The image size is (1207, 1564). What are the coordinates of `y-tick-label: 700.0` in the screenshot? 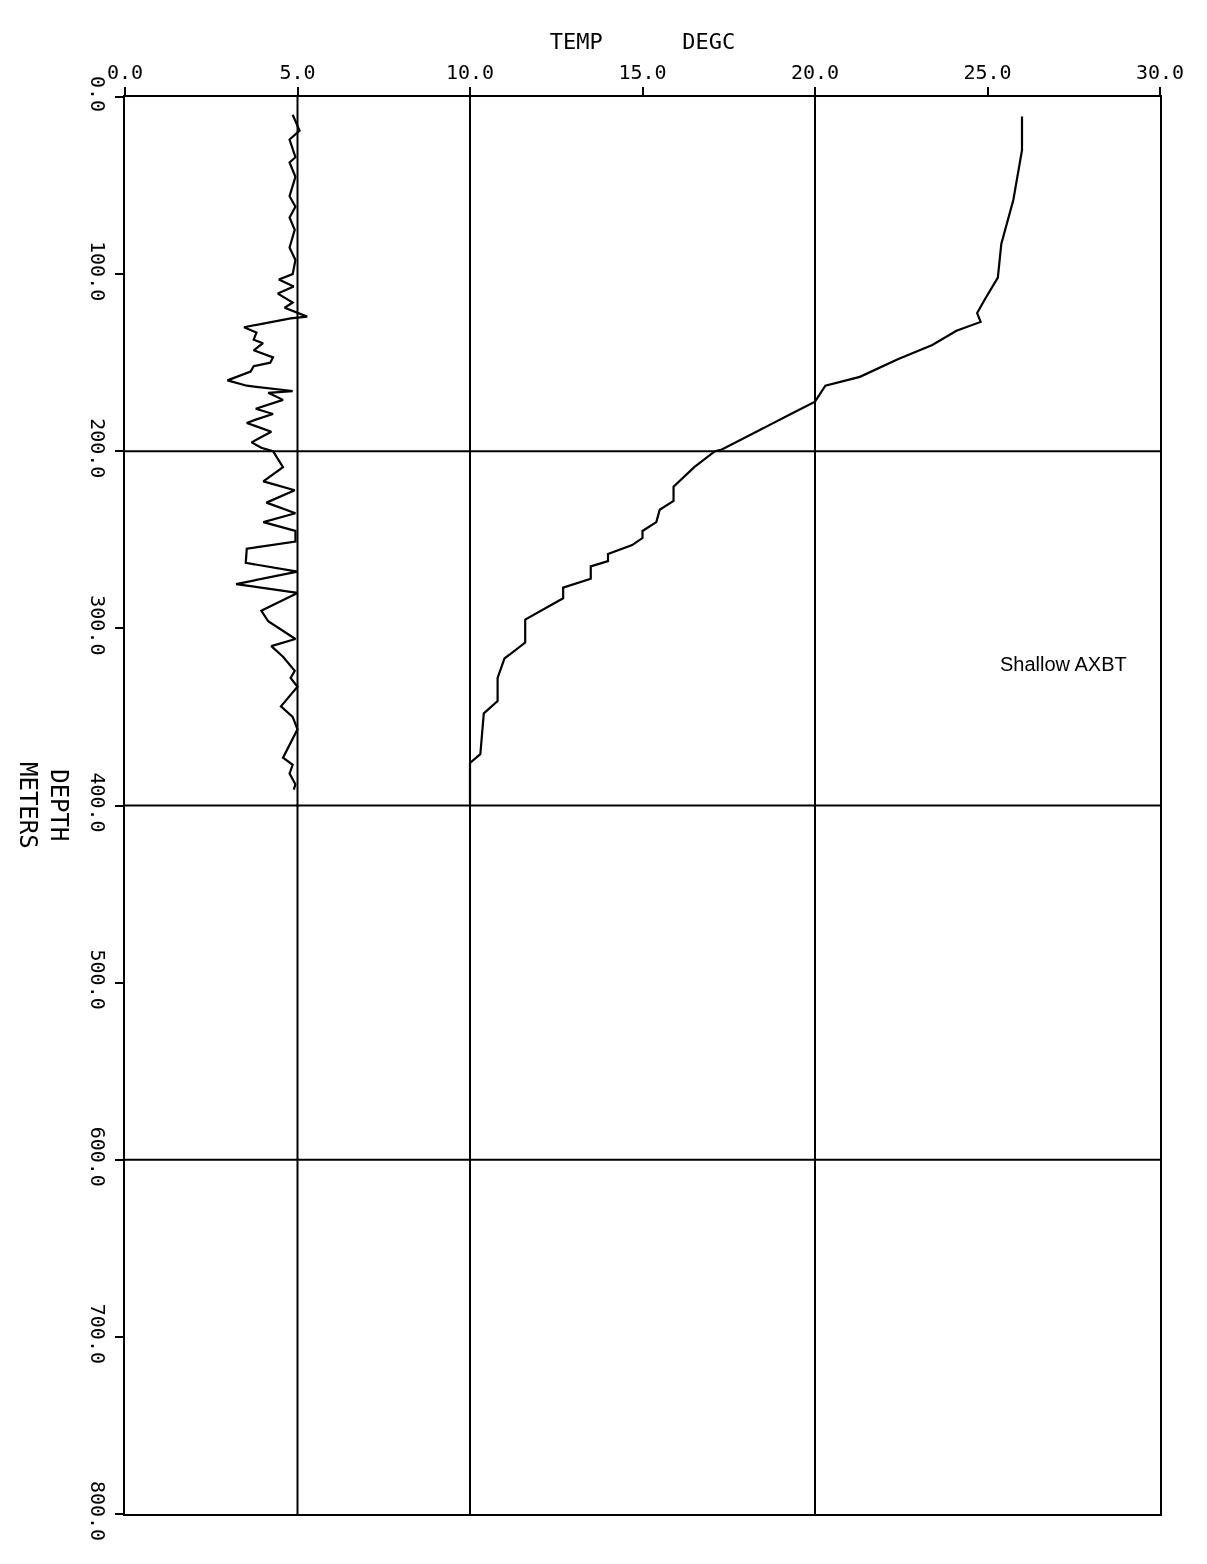 It's located at (98, 1333).